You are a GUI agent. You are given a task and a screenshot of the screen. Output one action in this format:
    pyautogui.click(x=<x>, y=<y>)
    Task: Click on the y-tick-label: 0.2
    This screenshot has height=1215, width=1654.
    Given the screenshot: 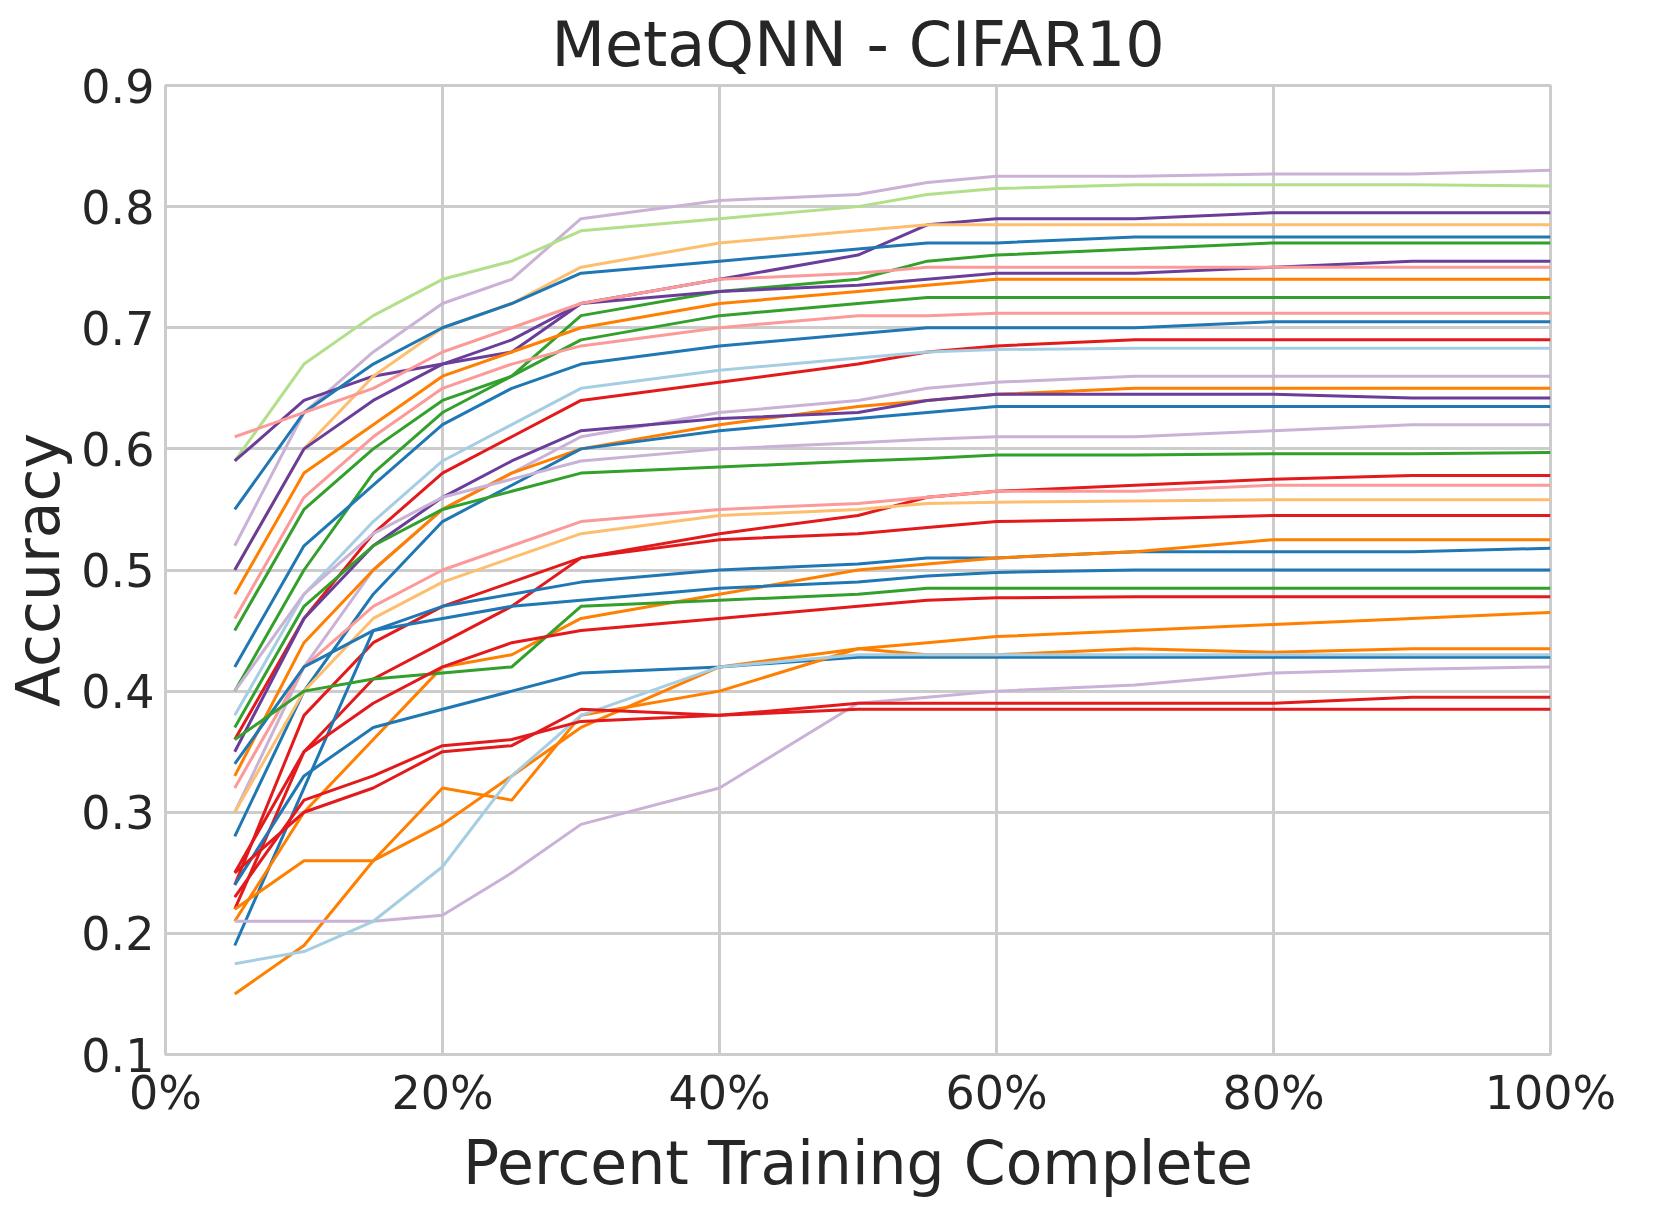 What is the action you would take?
    pyautogui.click(x=118, y=934)
    